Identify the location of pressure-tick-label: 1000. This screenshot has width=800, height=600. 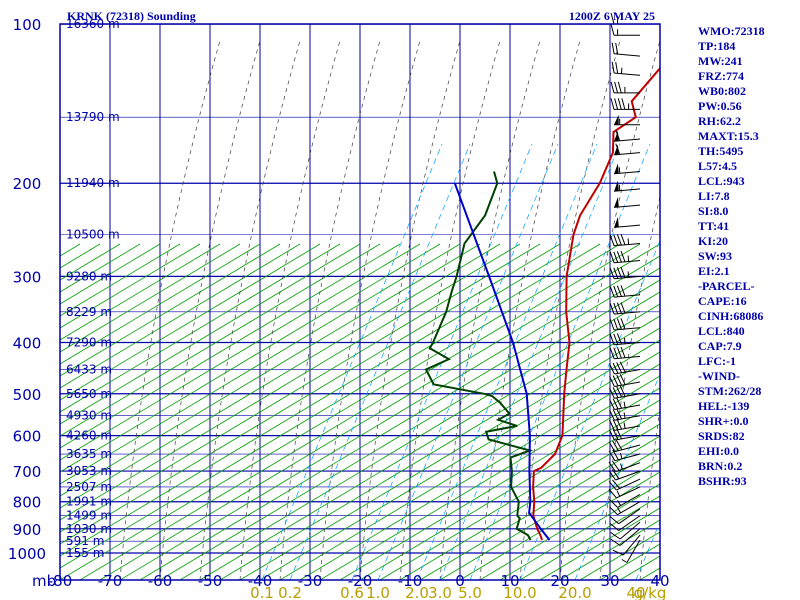
(27, 554).